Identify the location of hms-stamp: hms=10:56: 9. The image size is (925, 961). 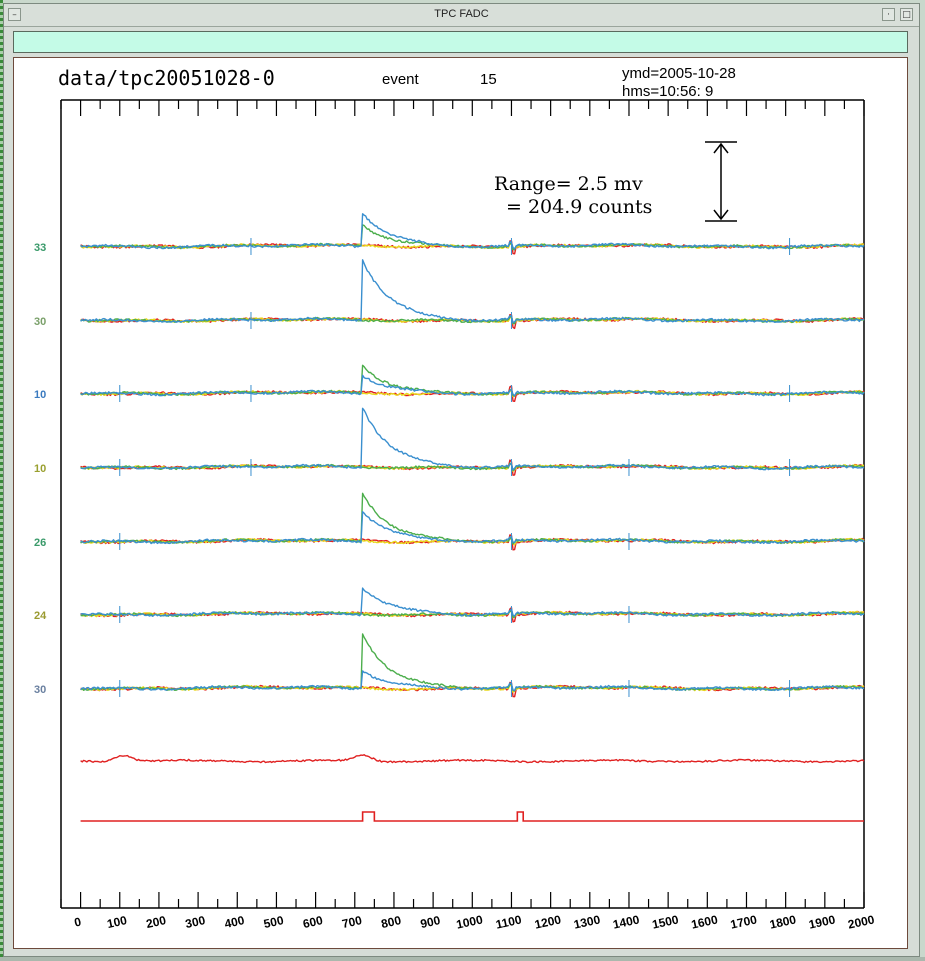
(667, 91).